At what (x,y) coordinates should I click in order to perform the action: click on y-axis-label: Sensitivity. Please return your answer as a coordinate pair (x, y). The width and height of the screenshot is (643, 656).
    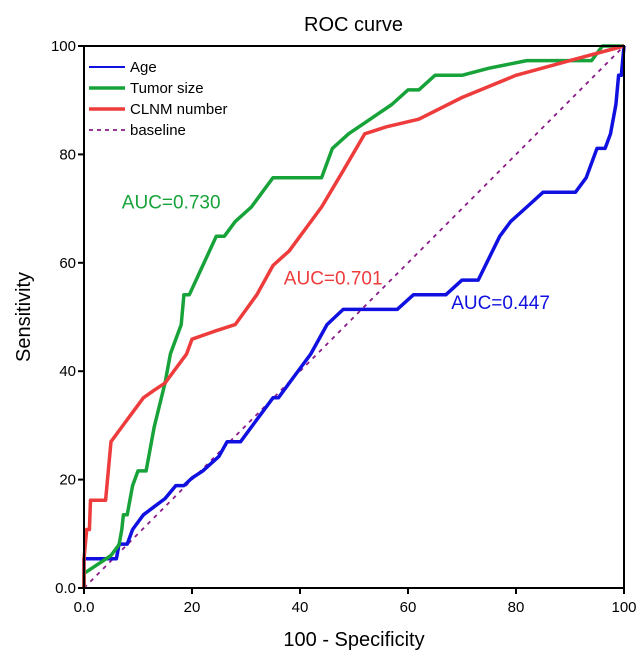
    Looking at the image, I should click on (24, 317).